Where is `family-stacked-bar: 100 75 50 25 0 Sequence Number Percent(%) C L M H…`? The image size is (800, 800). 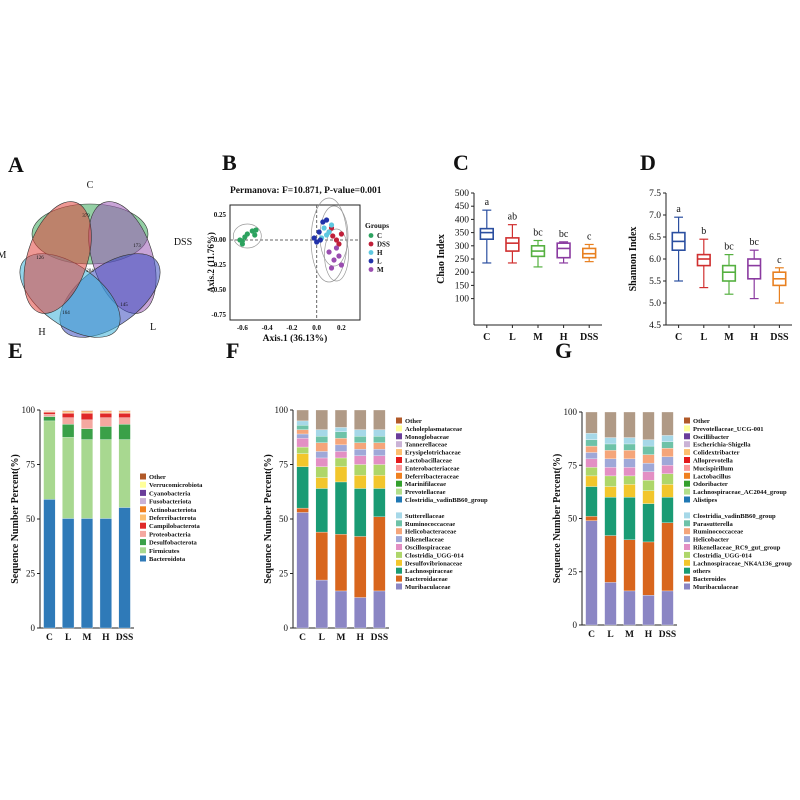 family-stacked-bar: 100 75 50 25 0 Sequence Number Percent(%) C L M H… is located at coordinates (375, 524).